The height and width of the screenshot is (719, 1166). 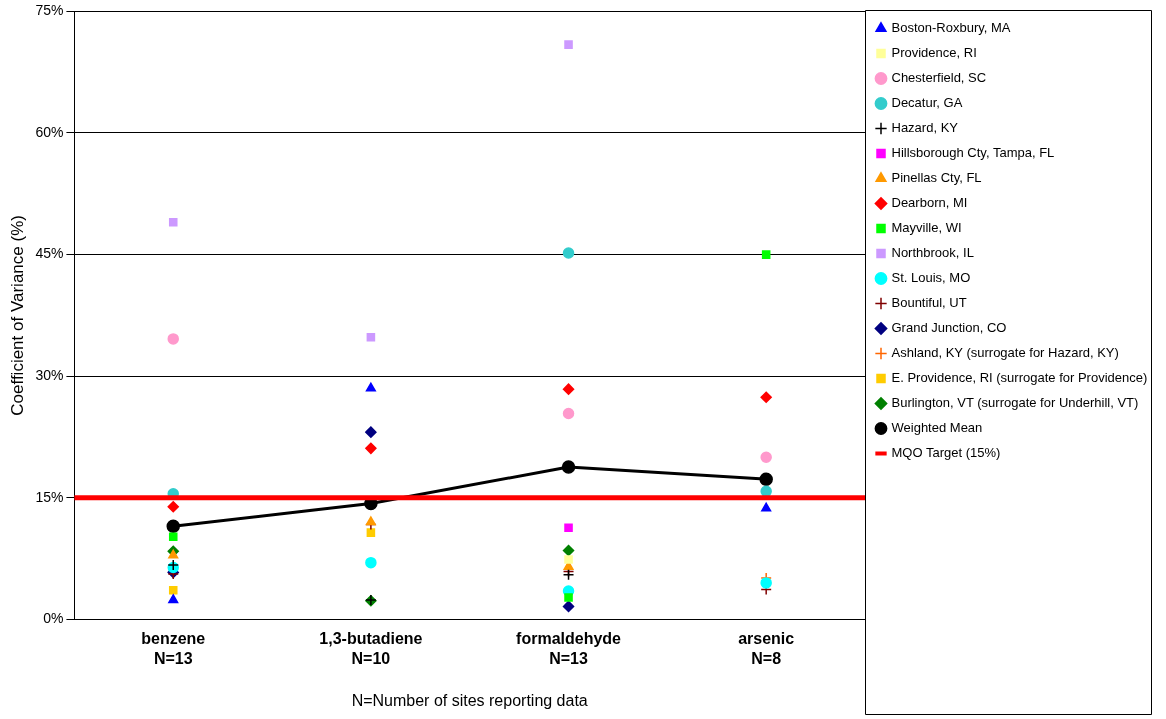 I want to click on legend-label: Burlington, VT (surrogate for Underhill, VT), so click(x=1015, y=403).